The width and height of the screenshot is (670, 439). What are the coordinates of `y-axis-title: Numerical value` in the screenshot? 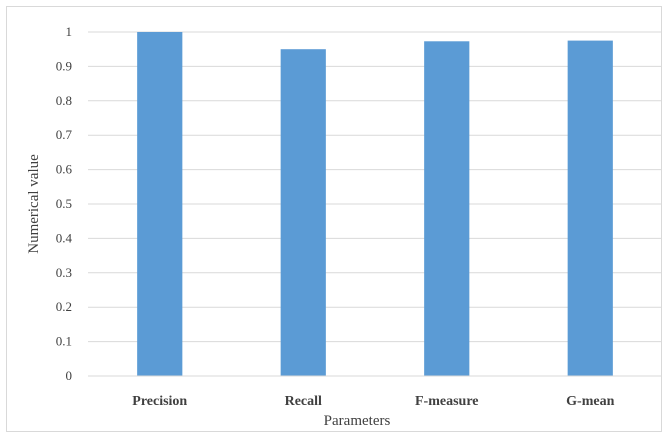 It's located at (34, 204).